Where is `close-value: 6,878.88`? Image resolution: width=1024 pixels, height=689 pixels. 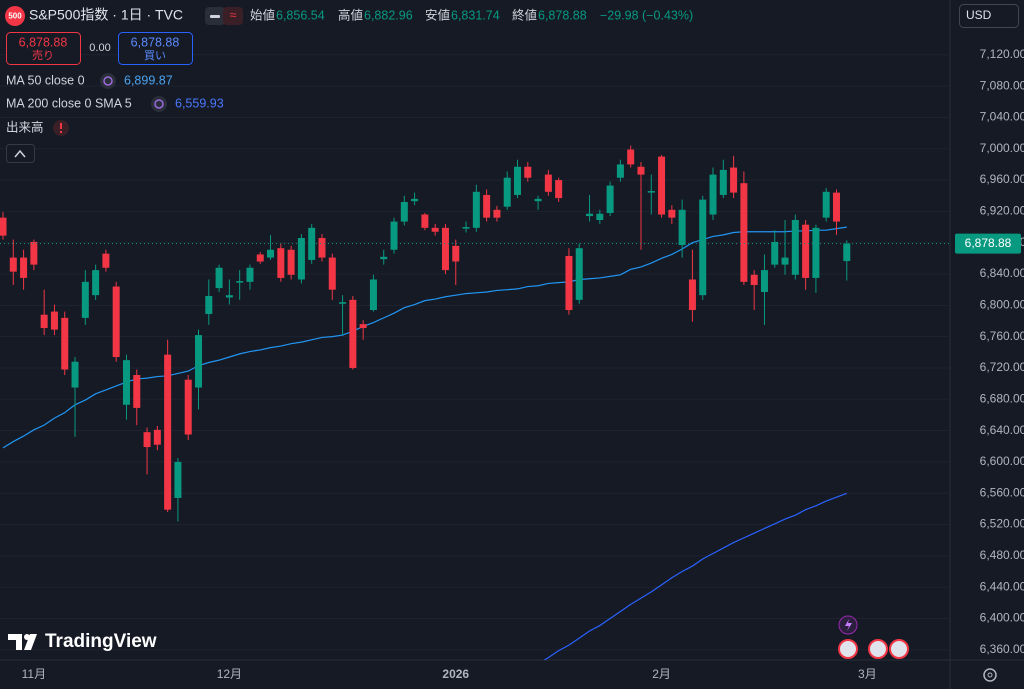 close-value: 6,878.88 is located at coordinates (562, 15).